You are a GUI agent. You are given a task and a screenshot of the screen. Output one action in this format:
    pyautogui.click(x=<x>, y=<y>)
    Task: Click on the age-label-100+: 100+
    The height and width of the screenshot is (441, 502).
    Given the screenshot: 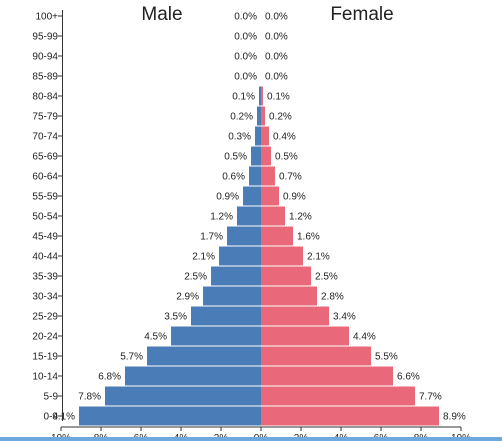 What is the action you would take?
    pyautogui.click(x=46, y=17)
    